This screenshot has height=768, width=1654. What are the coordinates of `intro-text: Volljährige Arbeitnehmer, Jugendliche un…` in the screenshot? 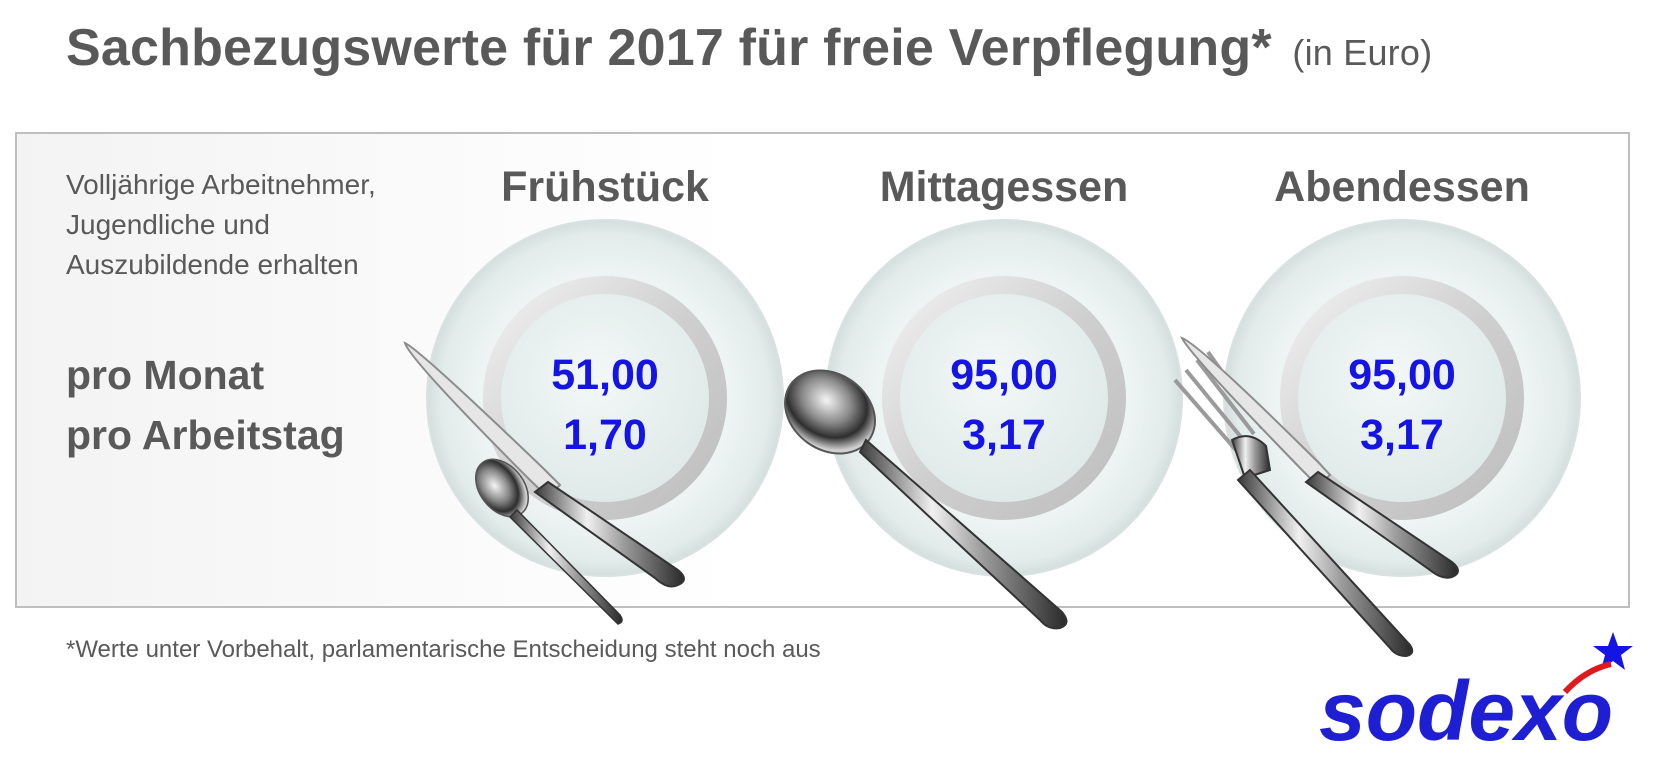 It's located at (221, 225).